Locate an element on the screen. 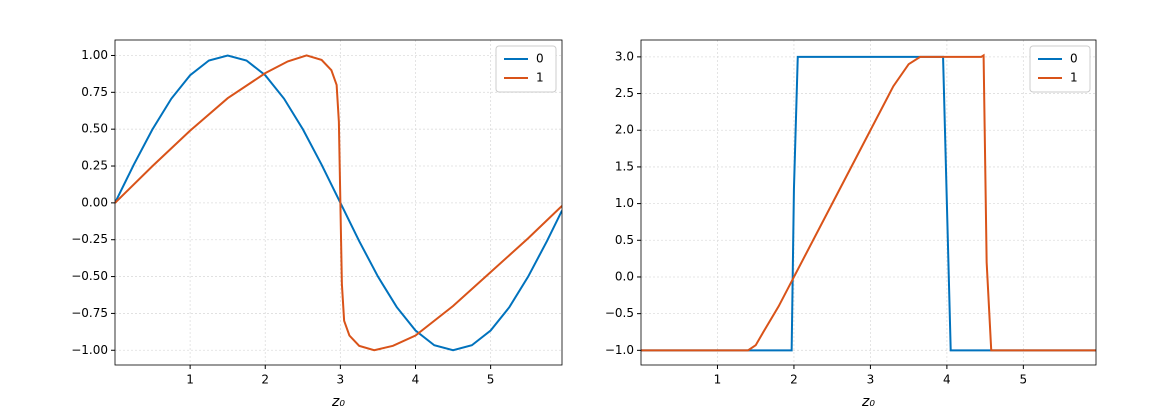 The image size is (1152, 416). y-tick-label: 0.25 is located at coordinates (94, 166).